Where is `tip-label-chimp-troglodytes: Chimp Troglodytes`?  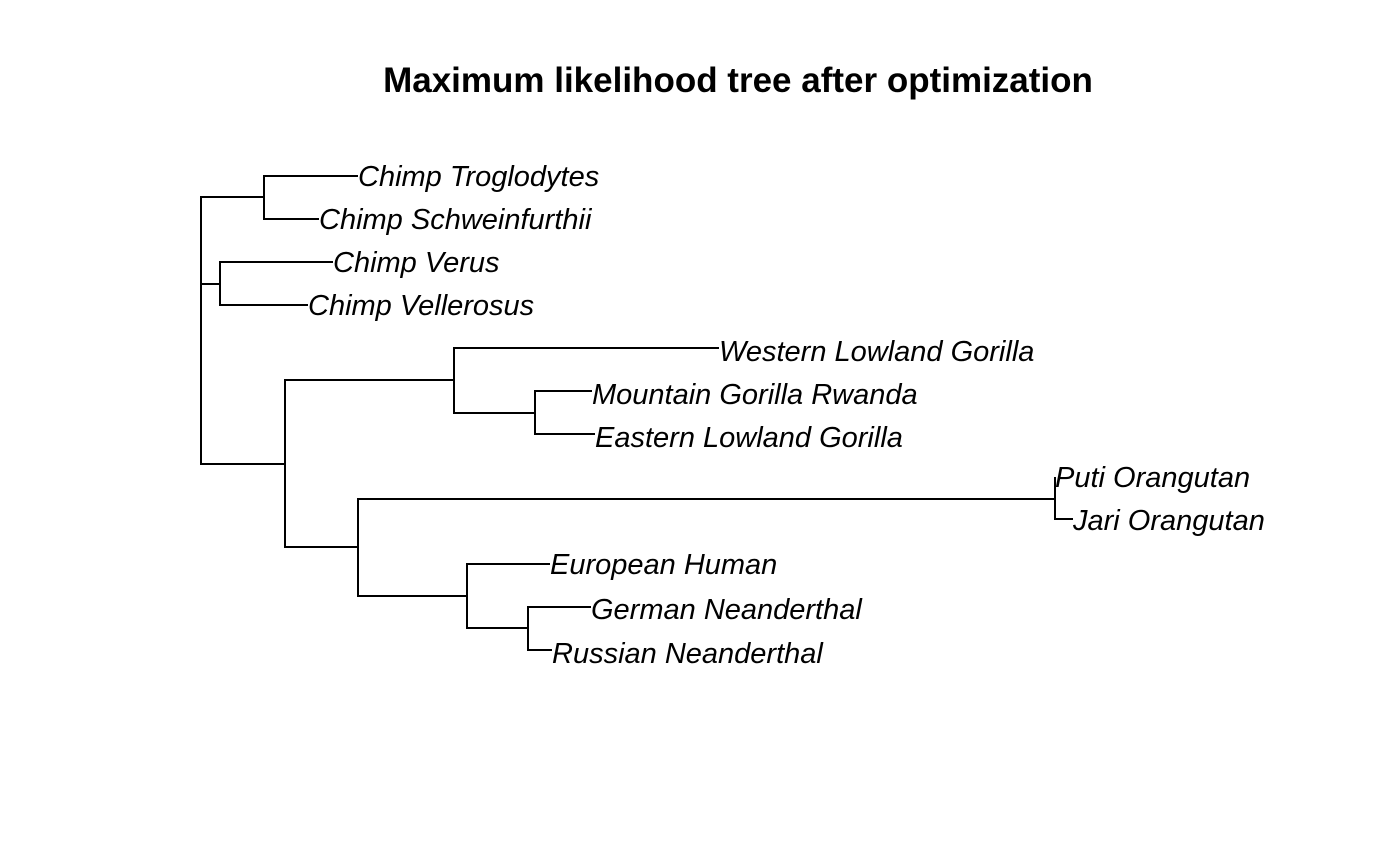 tip-label-chimp-troglodytes: Chimp Troglodytes is located at coordinates (478, 177).